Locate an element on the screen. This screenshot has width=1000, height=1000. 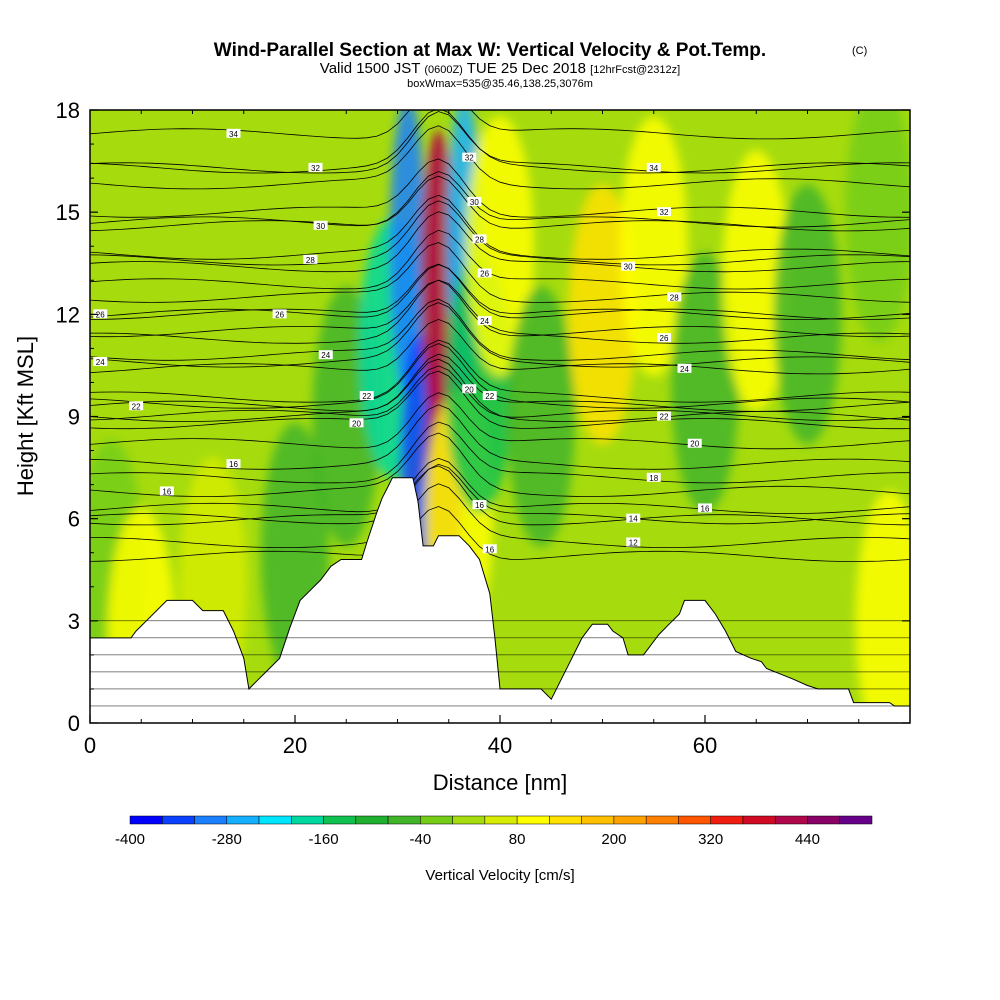
theta-label-14: 26 is located at coordinates (664, 338).